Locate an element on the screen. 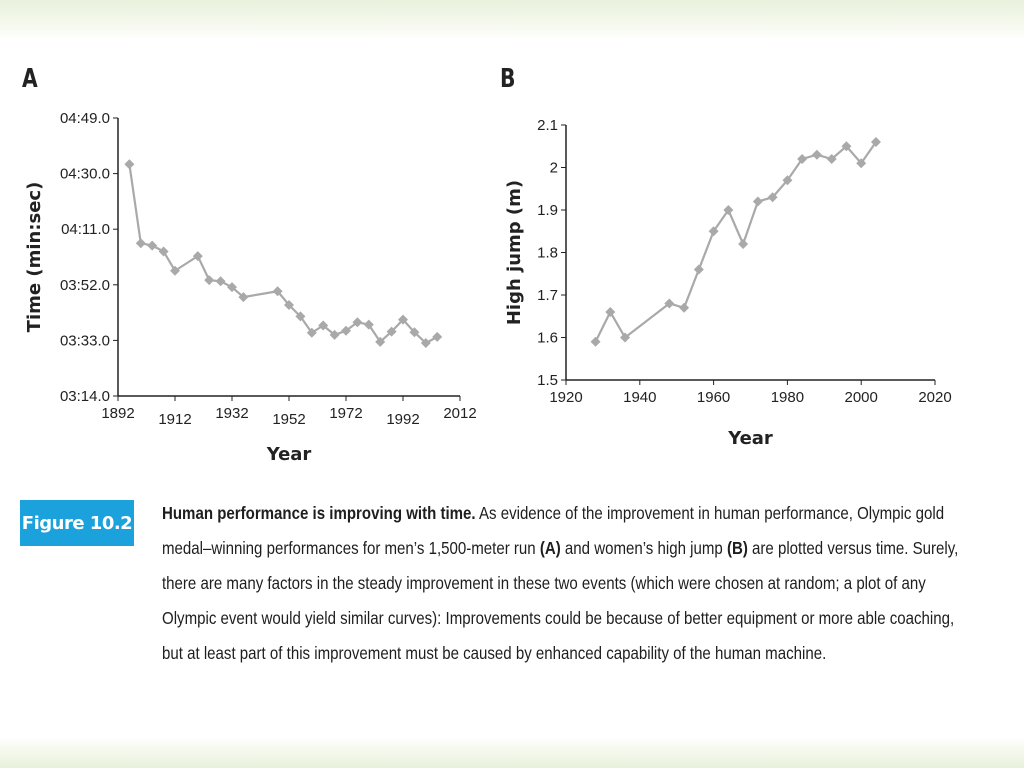 This screenshot has height=768, width=1024. y-tick-label: 1.7 is located at coordinates (547, 295).